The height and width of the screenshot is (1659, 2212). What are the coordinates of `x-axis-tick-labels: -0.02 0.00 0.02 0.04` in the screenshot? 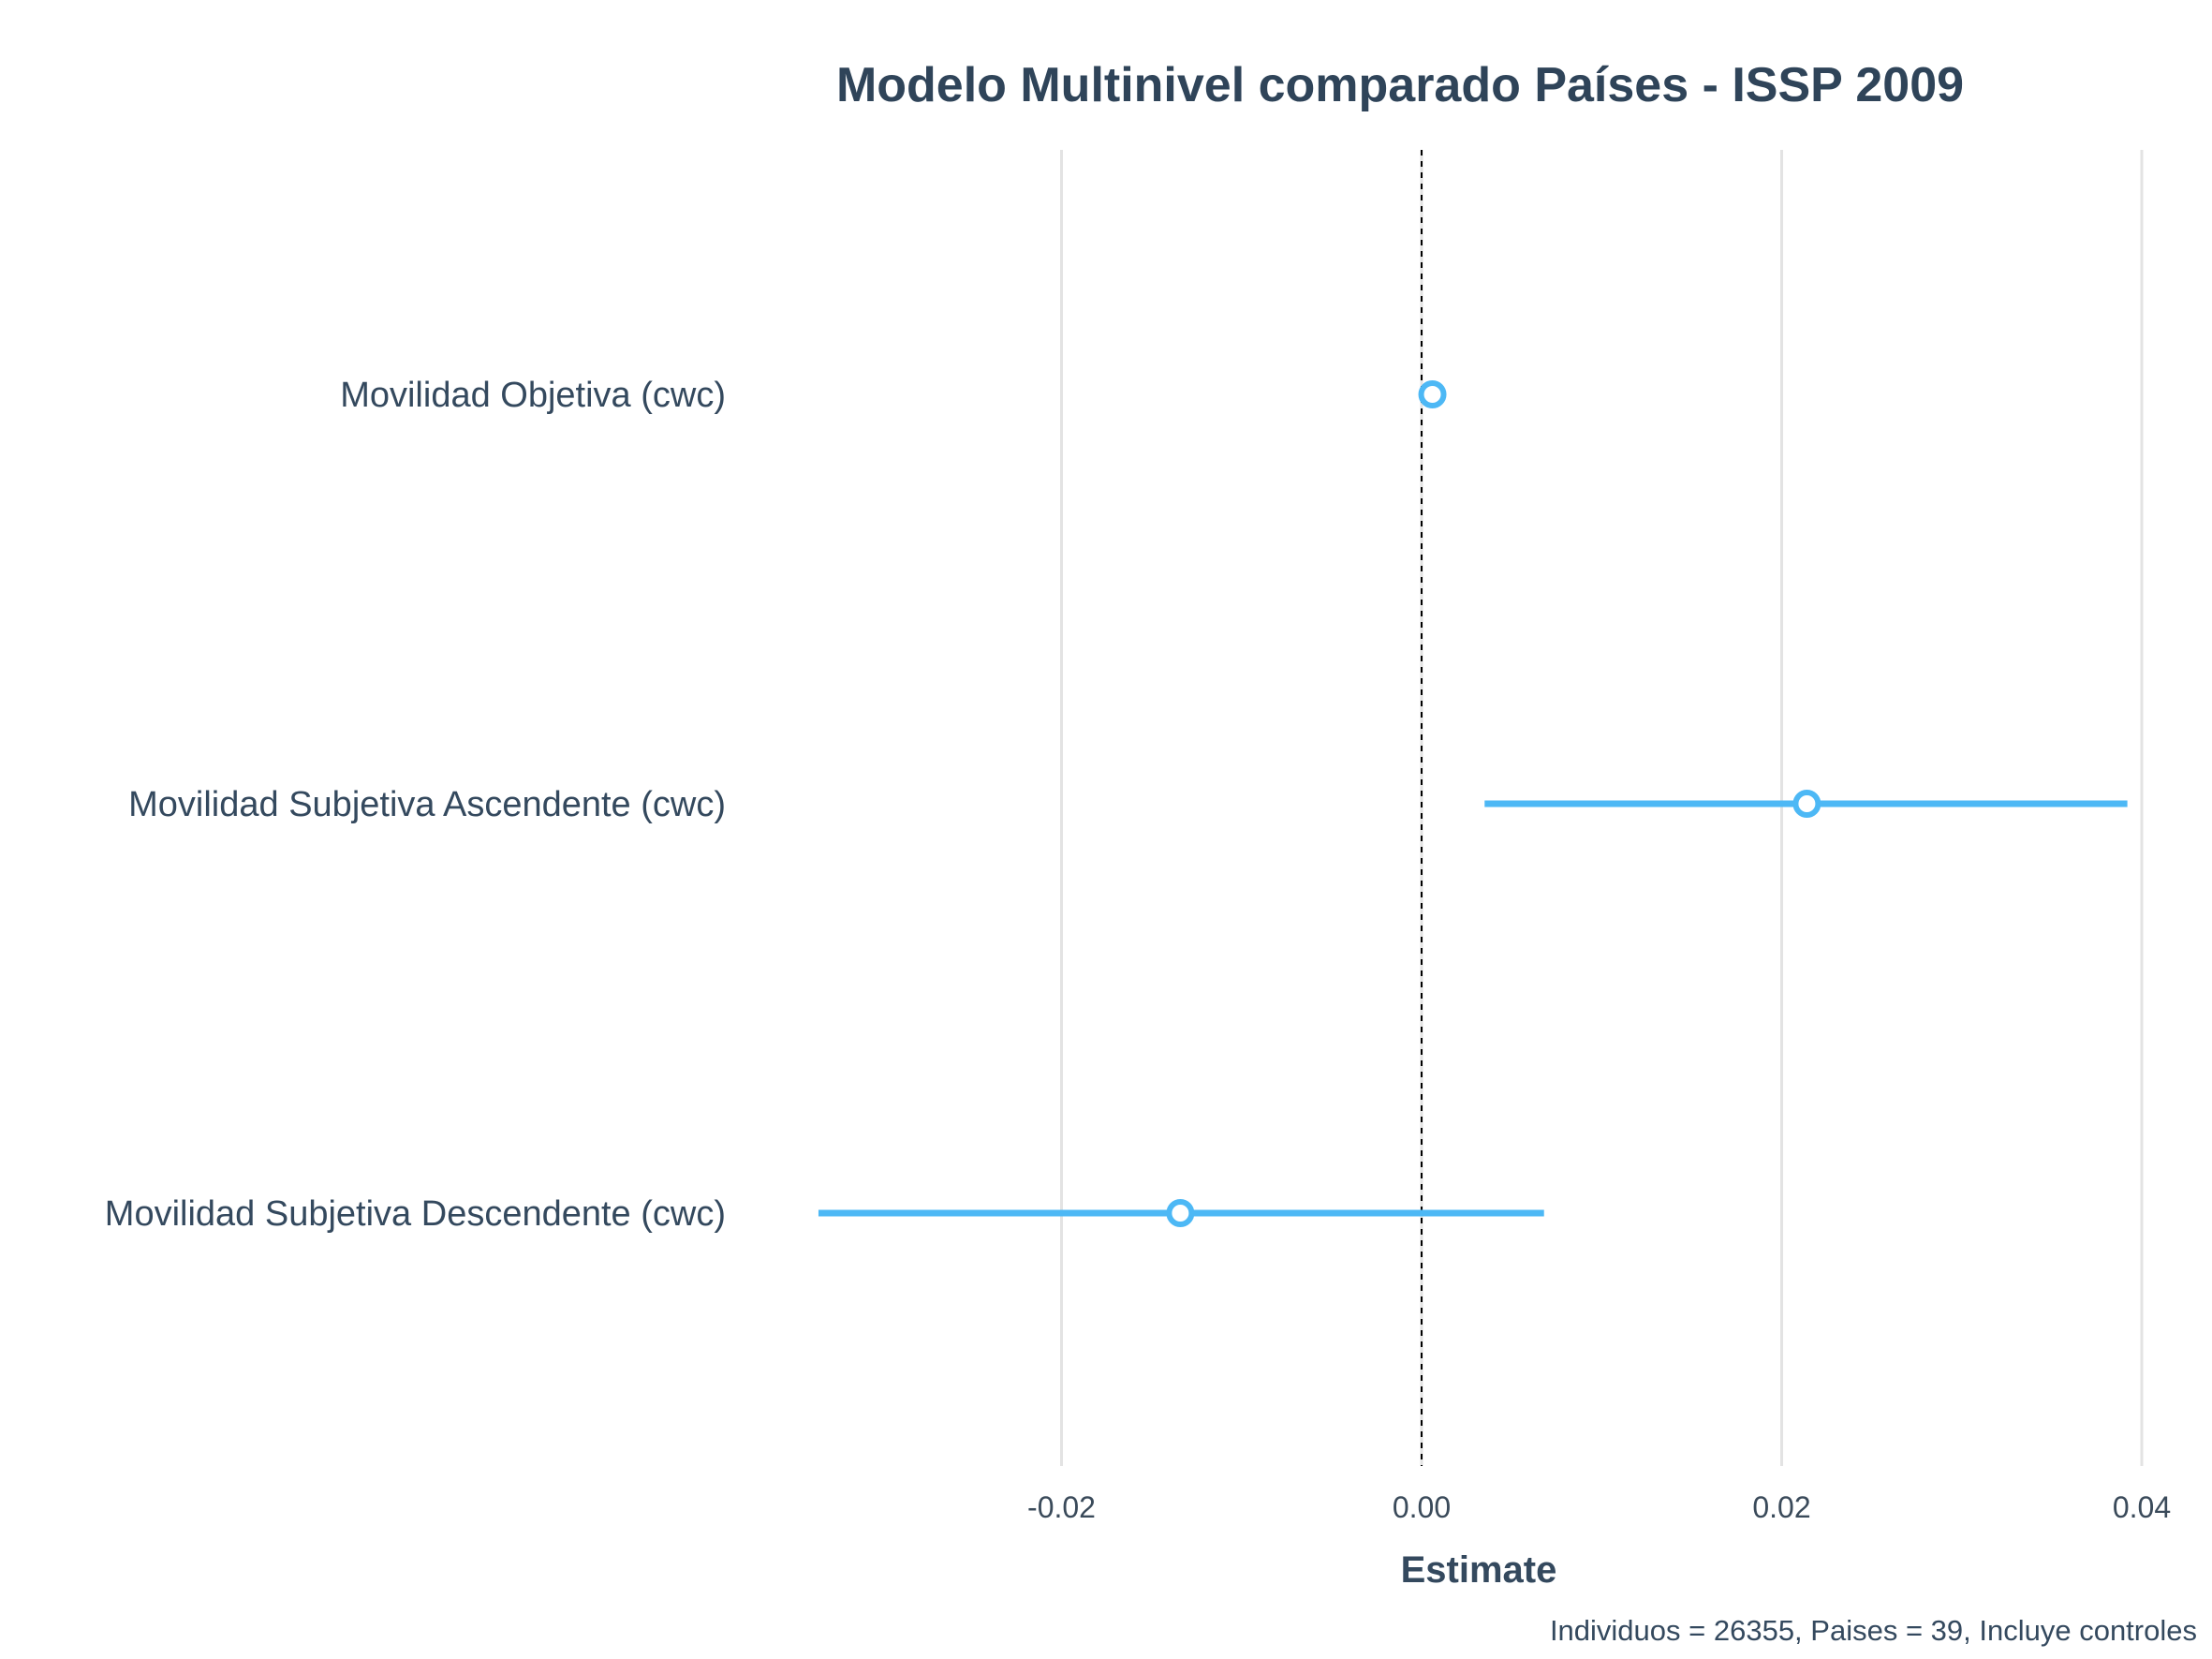 It's located at (1599, 1507).